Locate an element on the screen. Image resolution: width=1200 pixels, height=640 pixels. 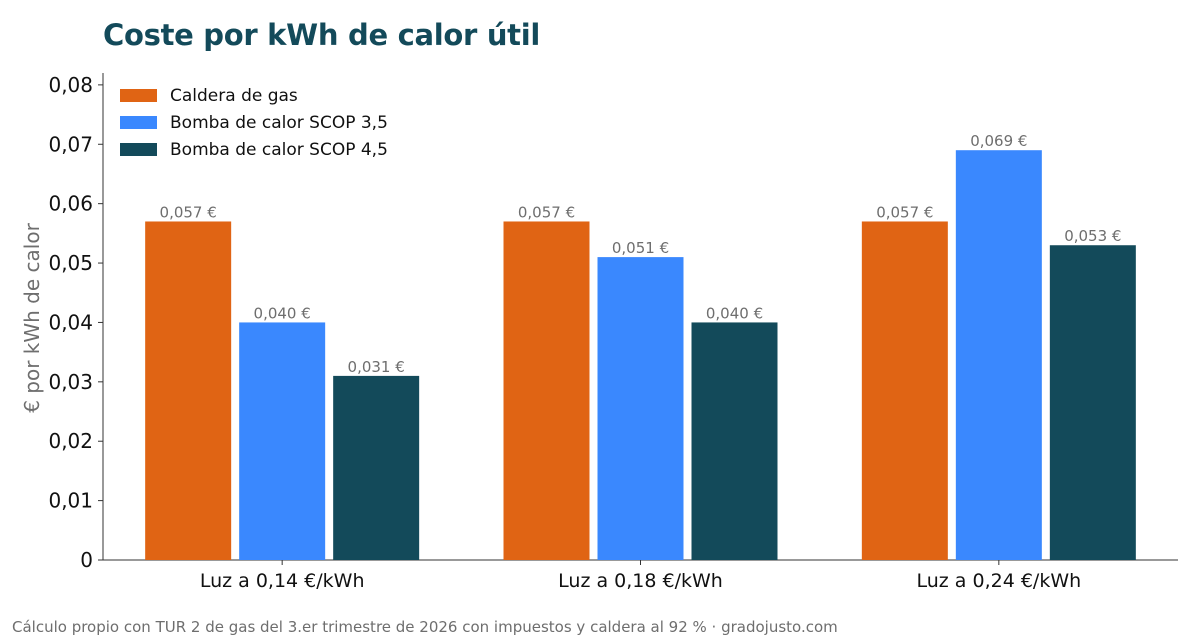
legend-label: Bomba de calor SCOP 3,5 is located at coordinates (279, 123).